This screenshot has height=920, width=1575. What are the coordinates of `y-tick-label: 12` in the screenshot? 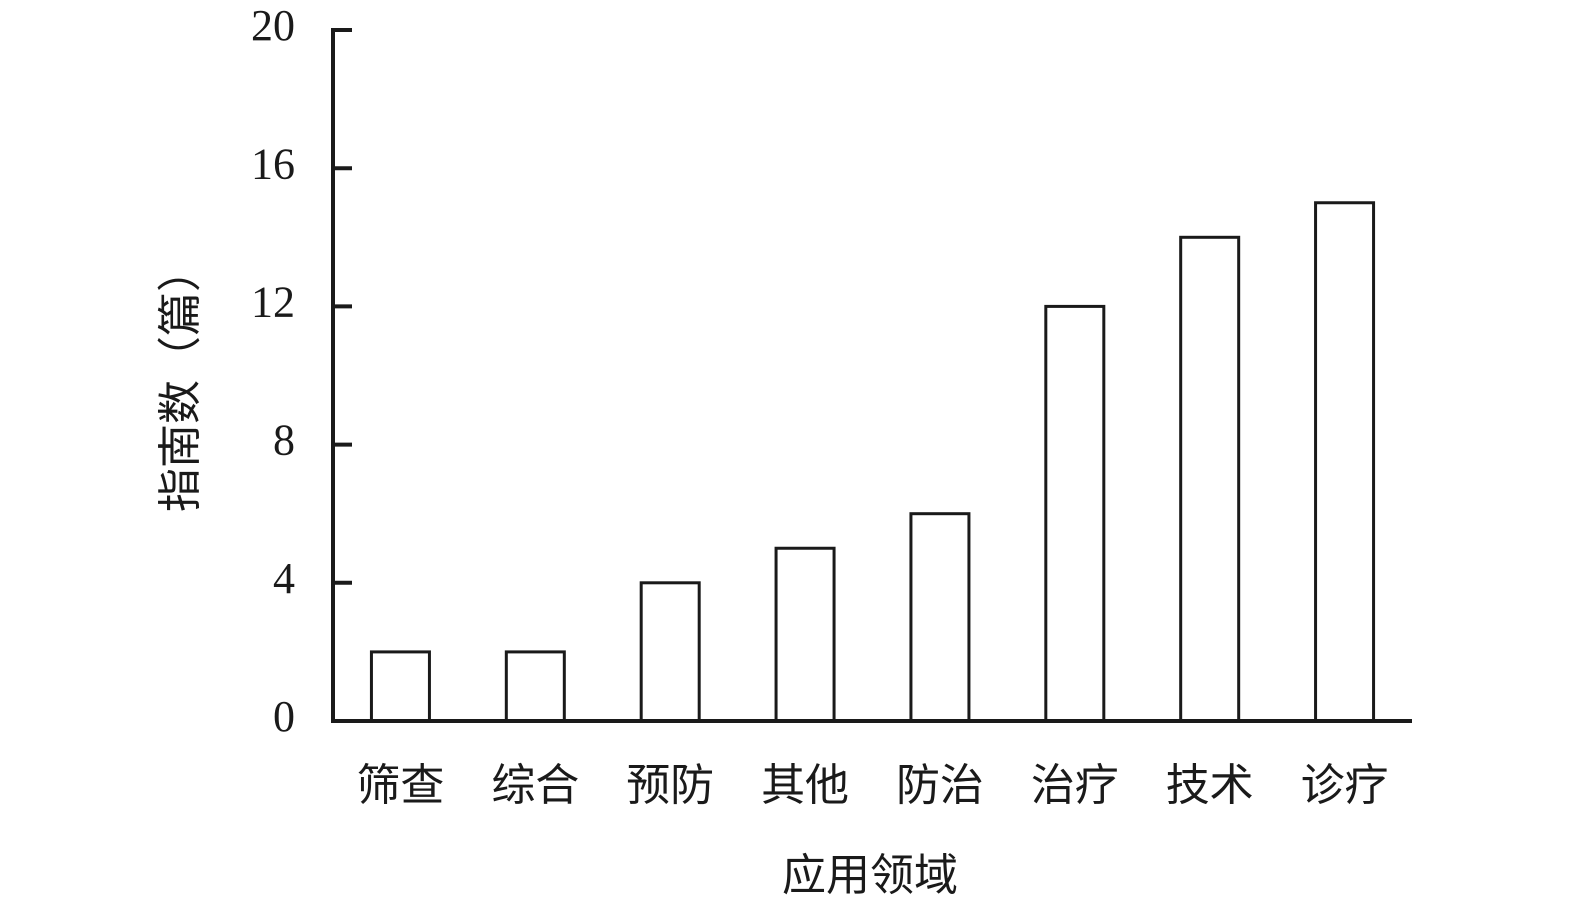 It's located at (273, 301).